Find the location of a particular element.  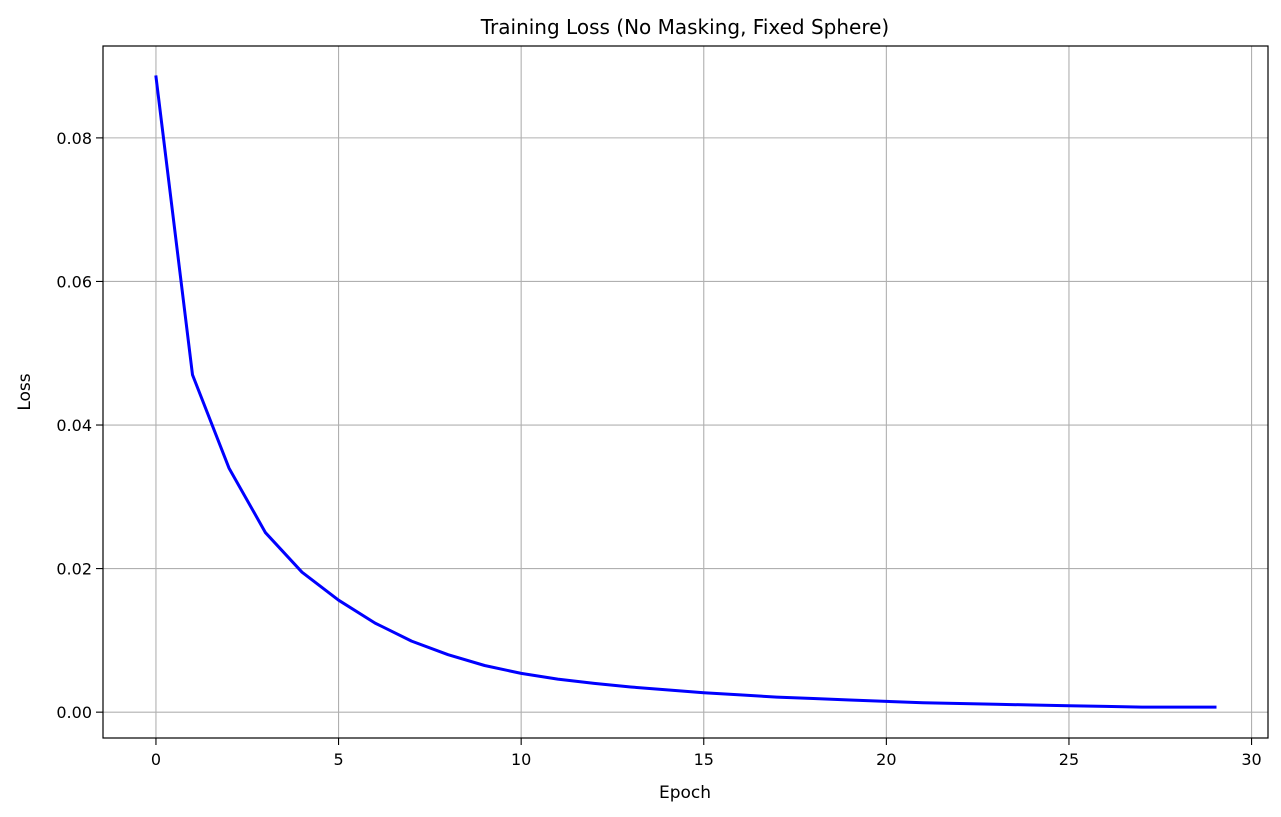

x-tick-label: 5 is located at coordinates (338, 759).